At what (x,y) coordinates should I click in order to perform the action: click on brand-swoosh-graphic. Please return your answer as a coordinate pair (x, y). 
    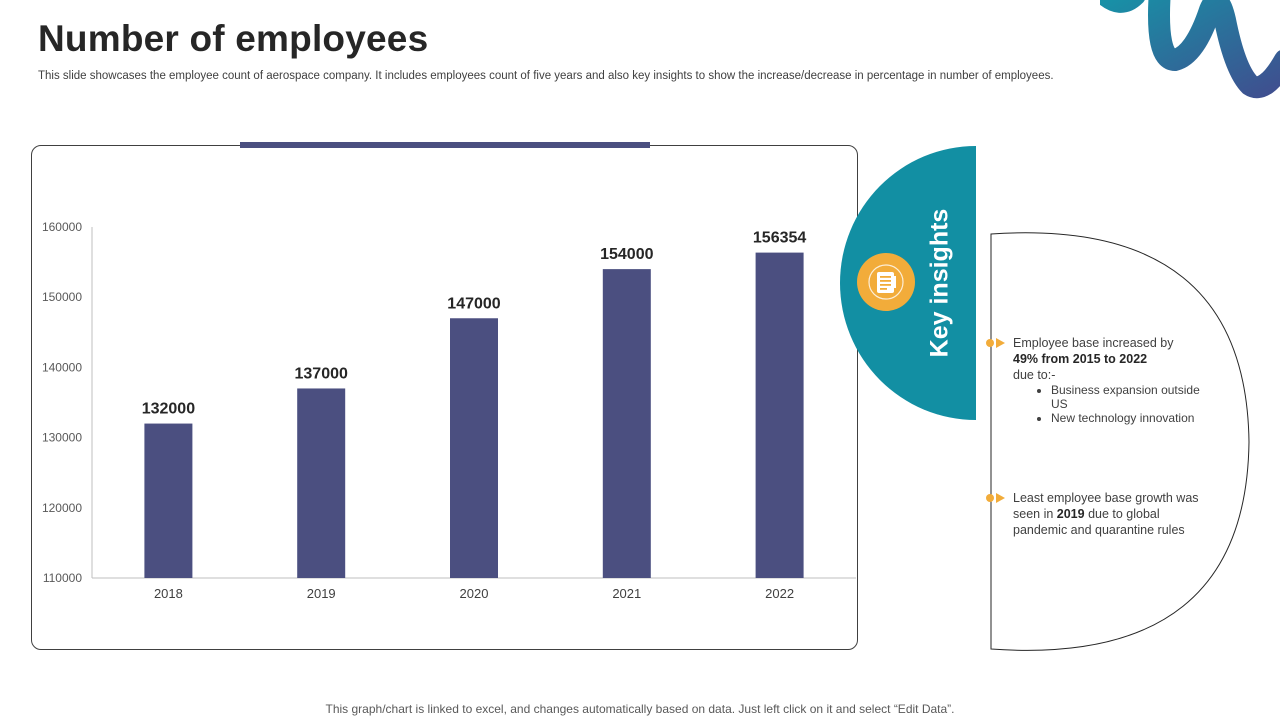
    Looking at the image, I should click on (1190, 49).